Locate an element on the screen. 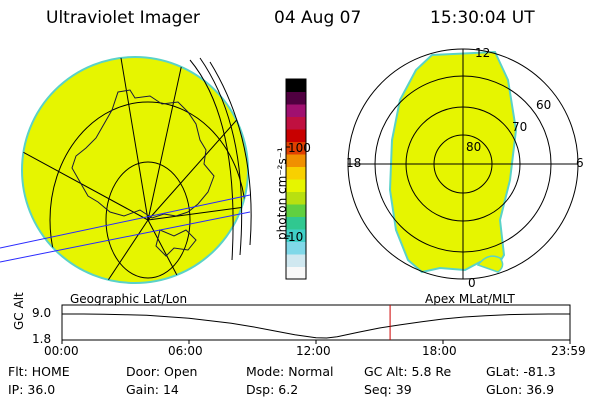  altitude-ytick-9: 9.0 is located at coordinates (42, 313).